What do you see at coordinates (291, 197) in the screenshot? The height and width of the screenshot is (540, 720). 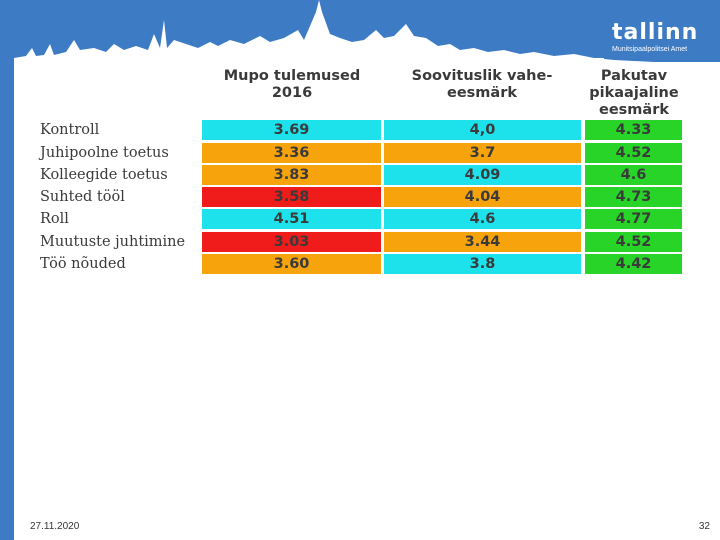 I see `cell-suhted-tool-2016: 3.58` at bounding box center [291, 197].